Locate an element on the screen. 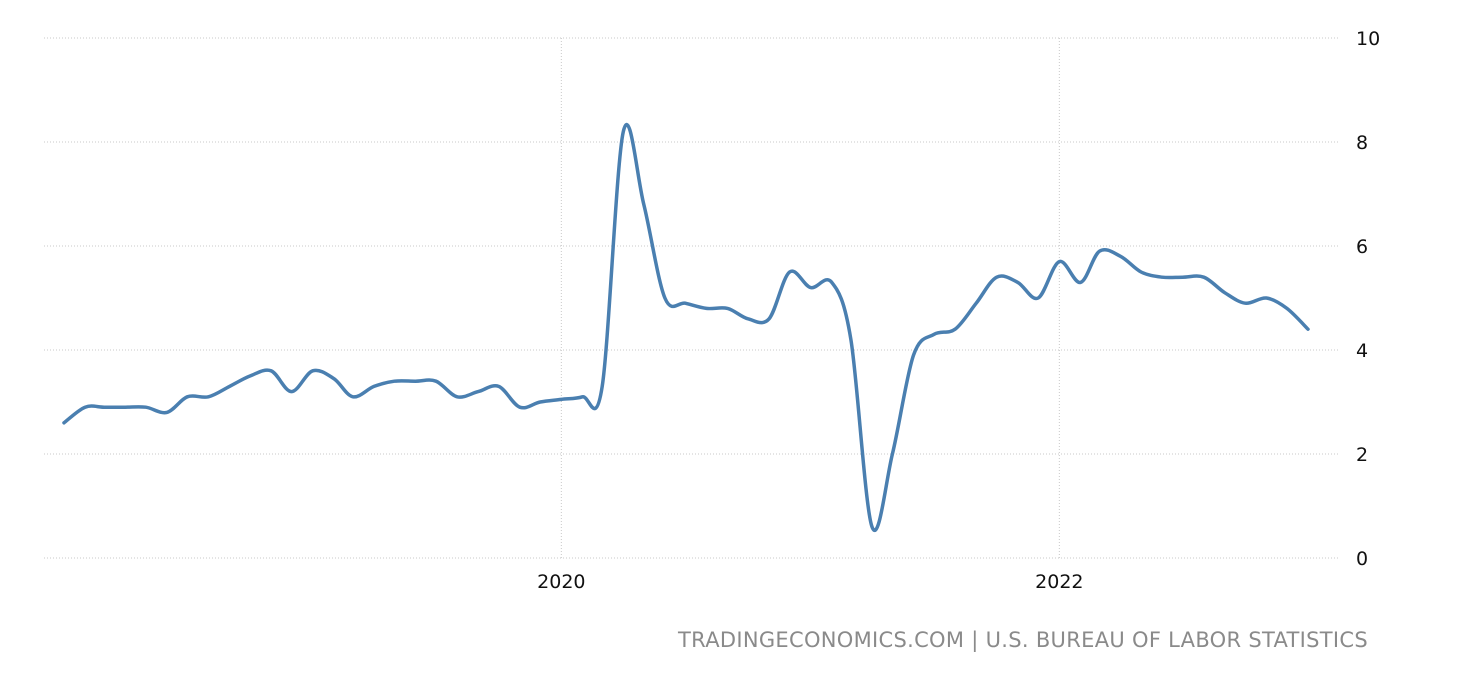  y-tick-label: 4 is located at coordinates (1362, 351).